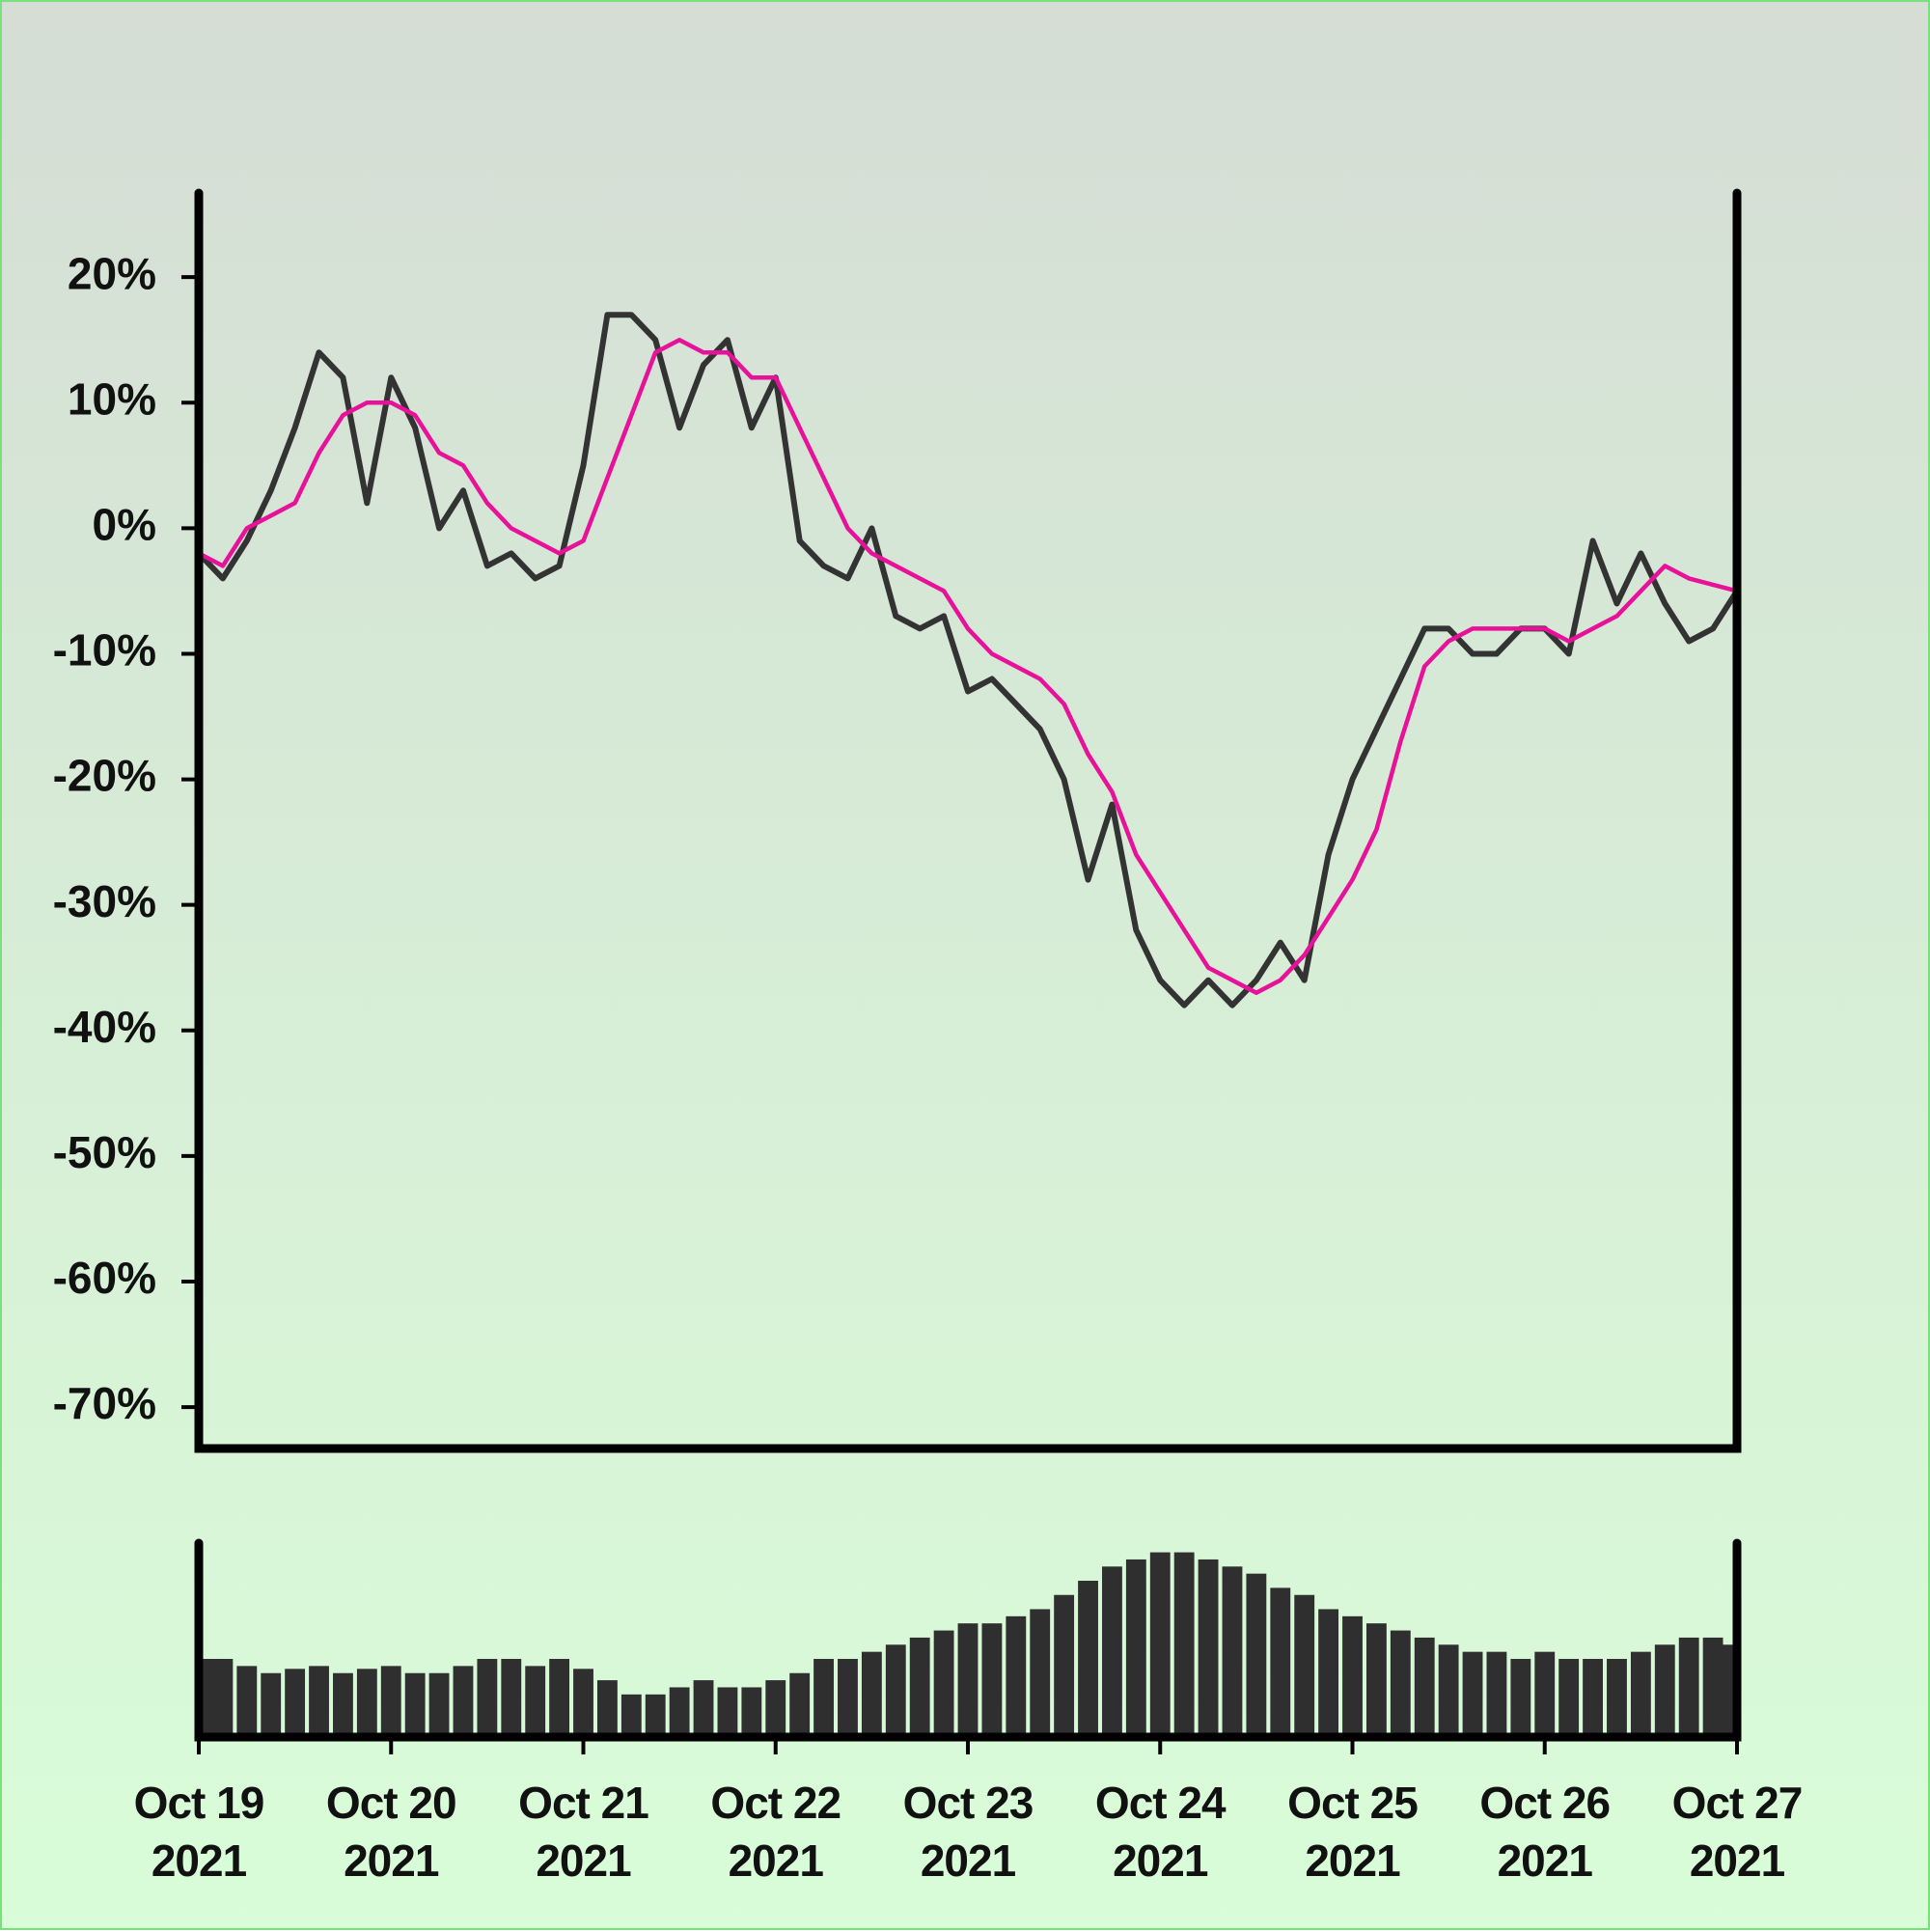 Image resolution: width=1930 pixels, height=1932 pixels. Describe the element at coordinates (775, 1832) in the screenshot. I see `x-tick-label: Oct 22 2021` at that location.